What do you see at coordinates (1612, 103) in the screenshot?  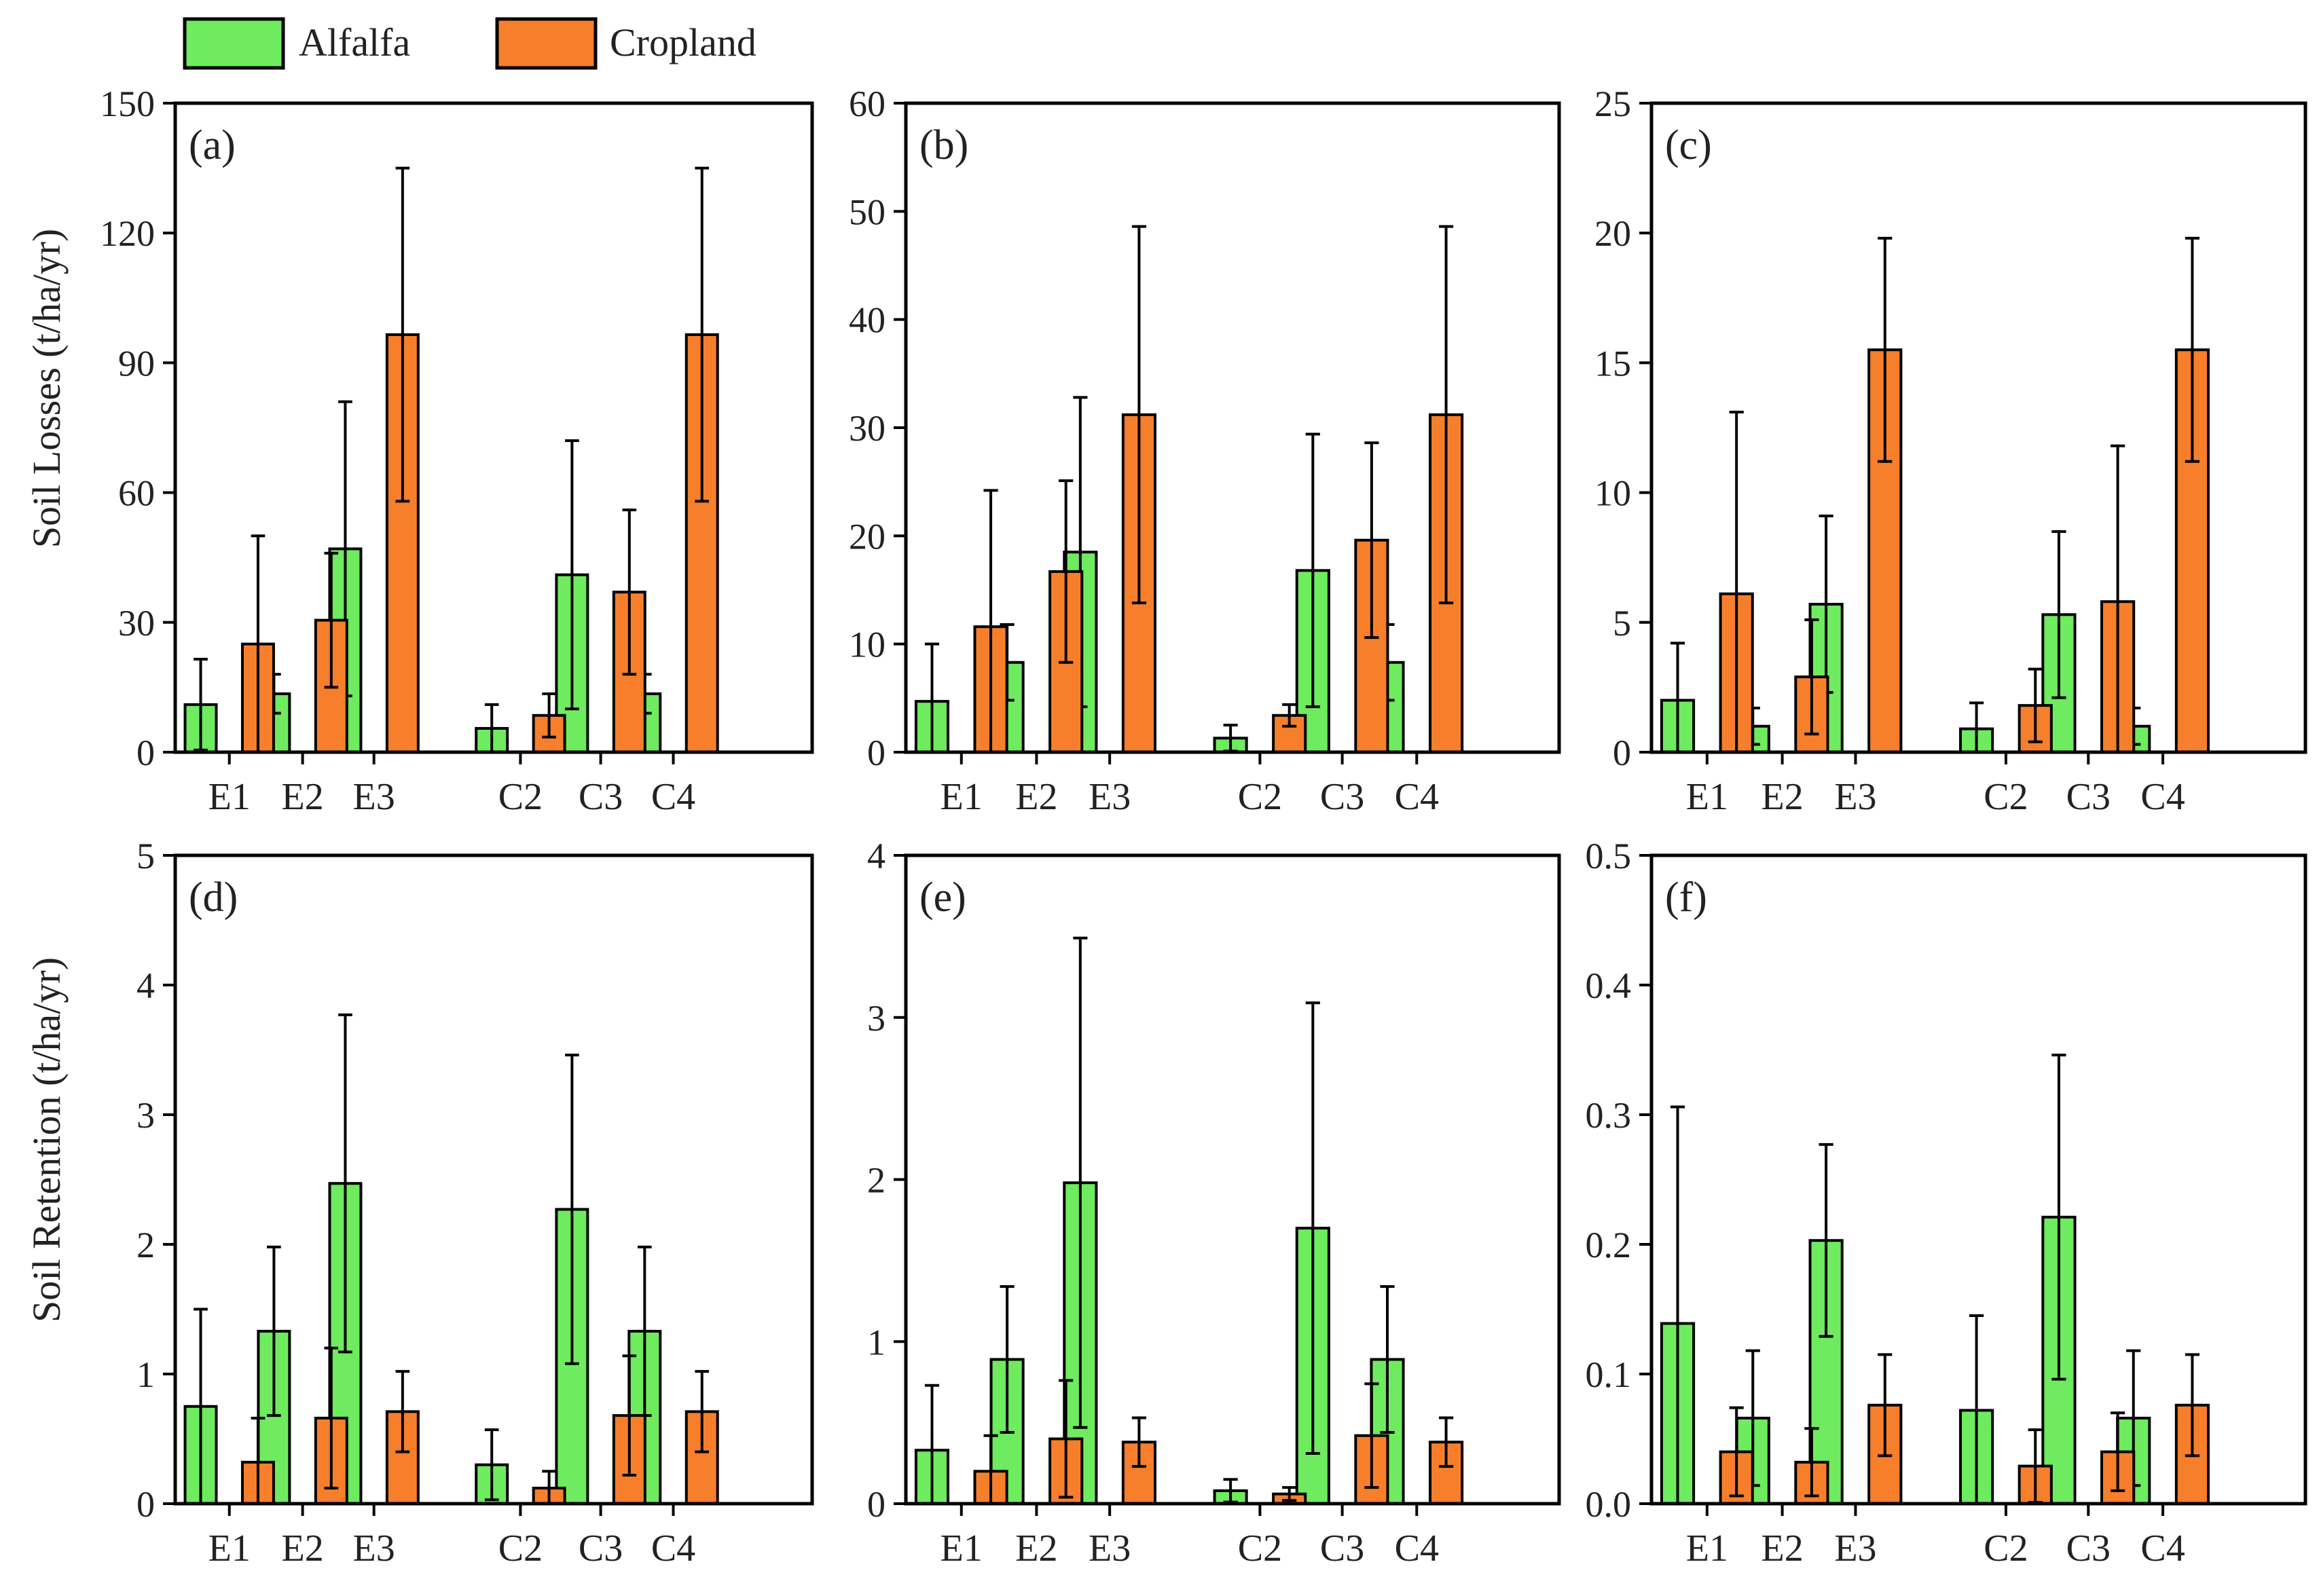 I see `y-tick-label: 25` at bounding box center [1612, 103].